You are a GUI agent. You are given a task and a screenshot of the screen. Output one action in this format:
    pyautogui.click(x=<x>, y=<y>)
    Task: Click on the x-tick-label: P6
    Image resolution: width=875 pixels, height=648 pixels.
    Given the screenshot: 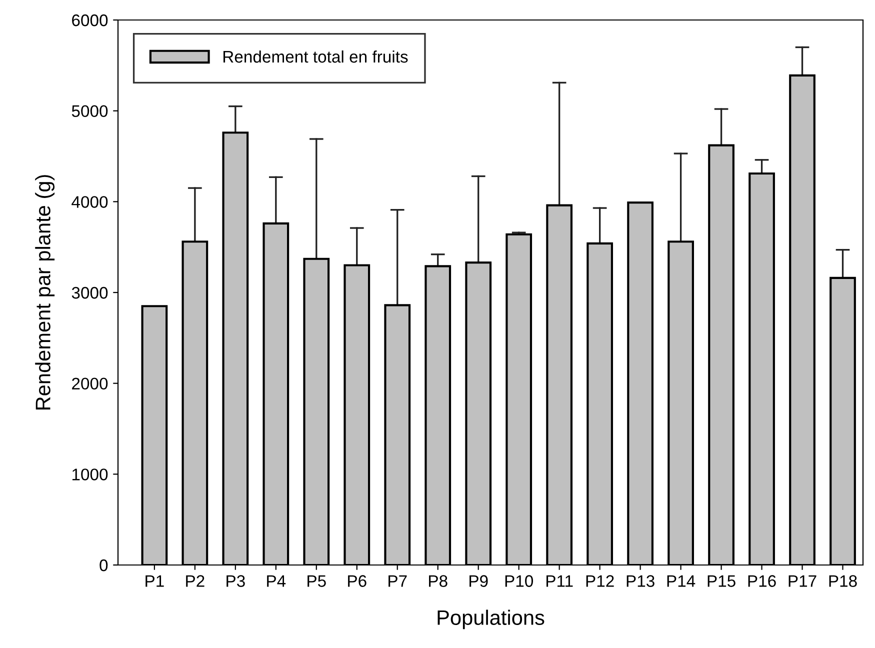 What is the action you would take?
    pyautogui.click(x=357, y=581)
    